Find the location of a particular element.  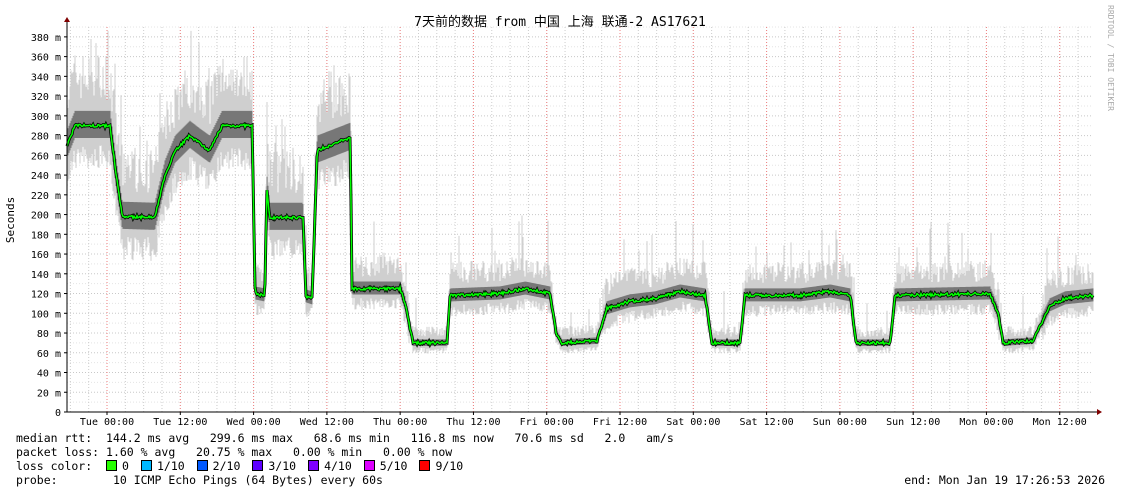

y-tick-label: 160 m is located at coordinates (46, 255).